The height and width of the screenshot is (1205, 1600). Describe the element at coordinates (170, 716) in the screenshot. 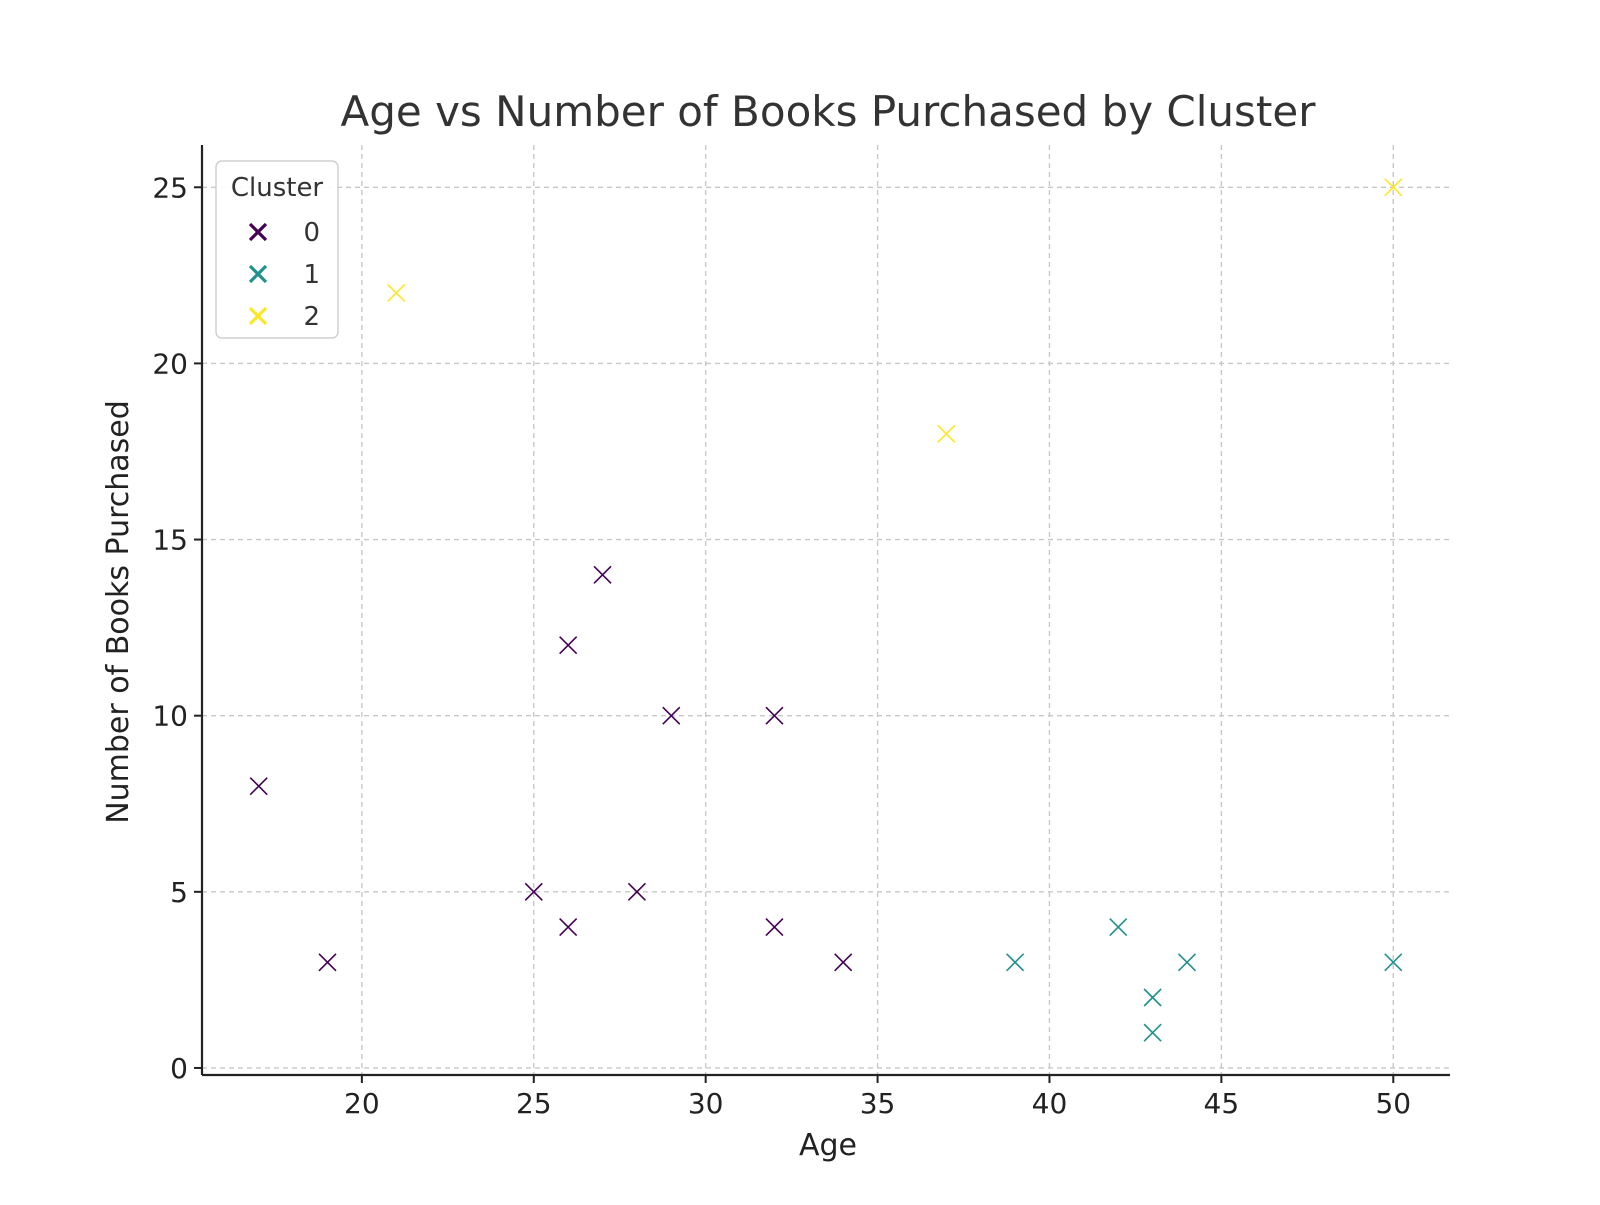

I see `y-tick-label: 10` at that location.